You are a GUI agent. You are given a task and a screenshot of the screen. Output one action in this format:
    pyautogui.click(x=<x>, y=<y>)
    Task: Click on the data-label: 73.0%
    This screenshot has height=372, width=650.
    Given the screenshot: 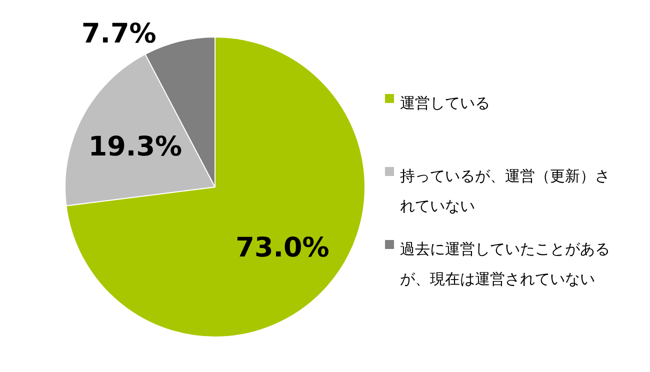 What is the action you would take?
    pyautogui.click(x=283, y=248)
    